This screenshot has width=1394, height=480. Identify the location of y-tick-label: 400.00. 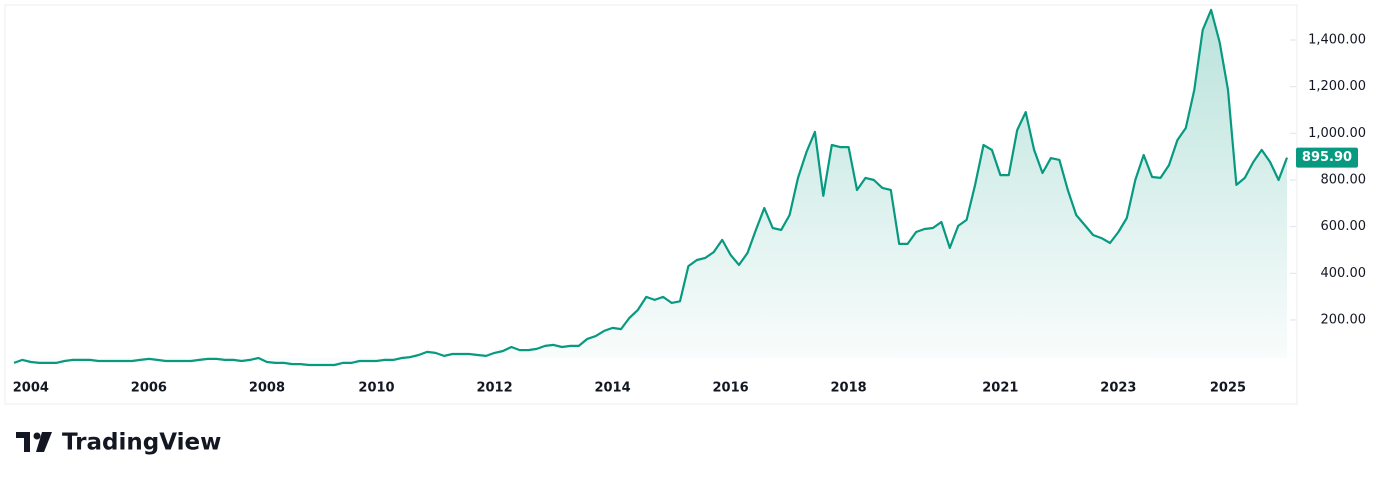
(1344, 273).